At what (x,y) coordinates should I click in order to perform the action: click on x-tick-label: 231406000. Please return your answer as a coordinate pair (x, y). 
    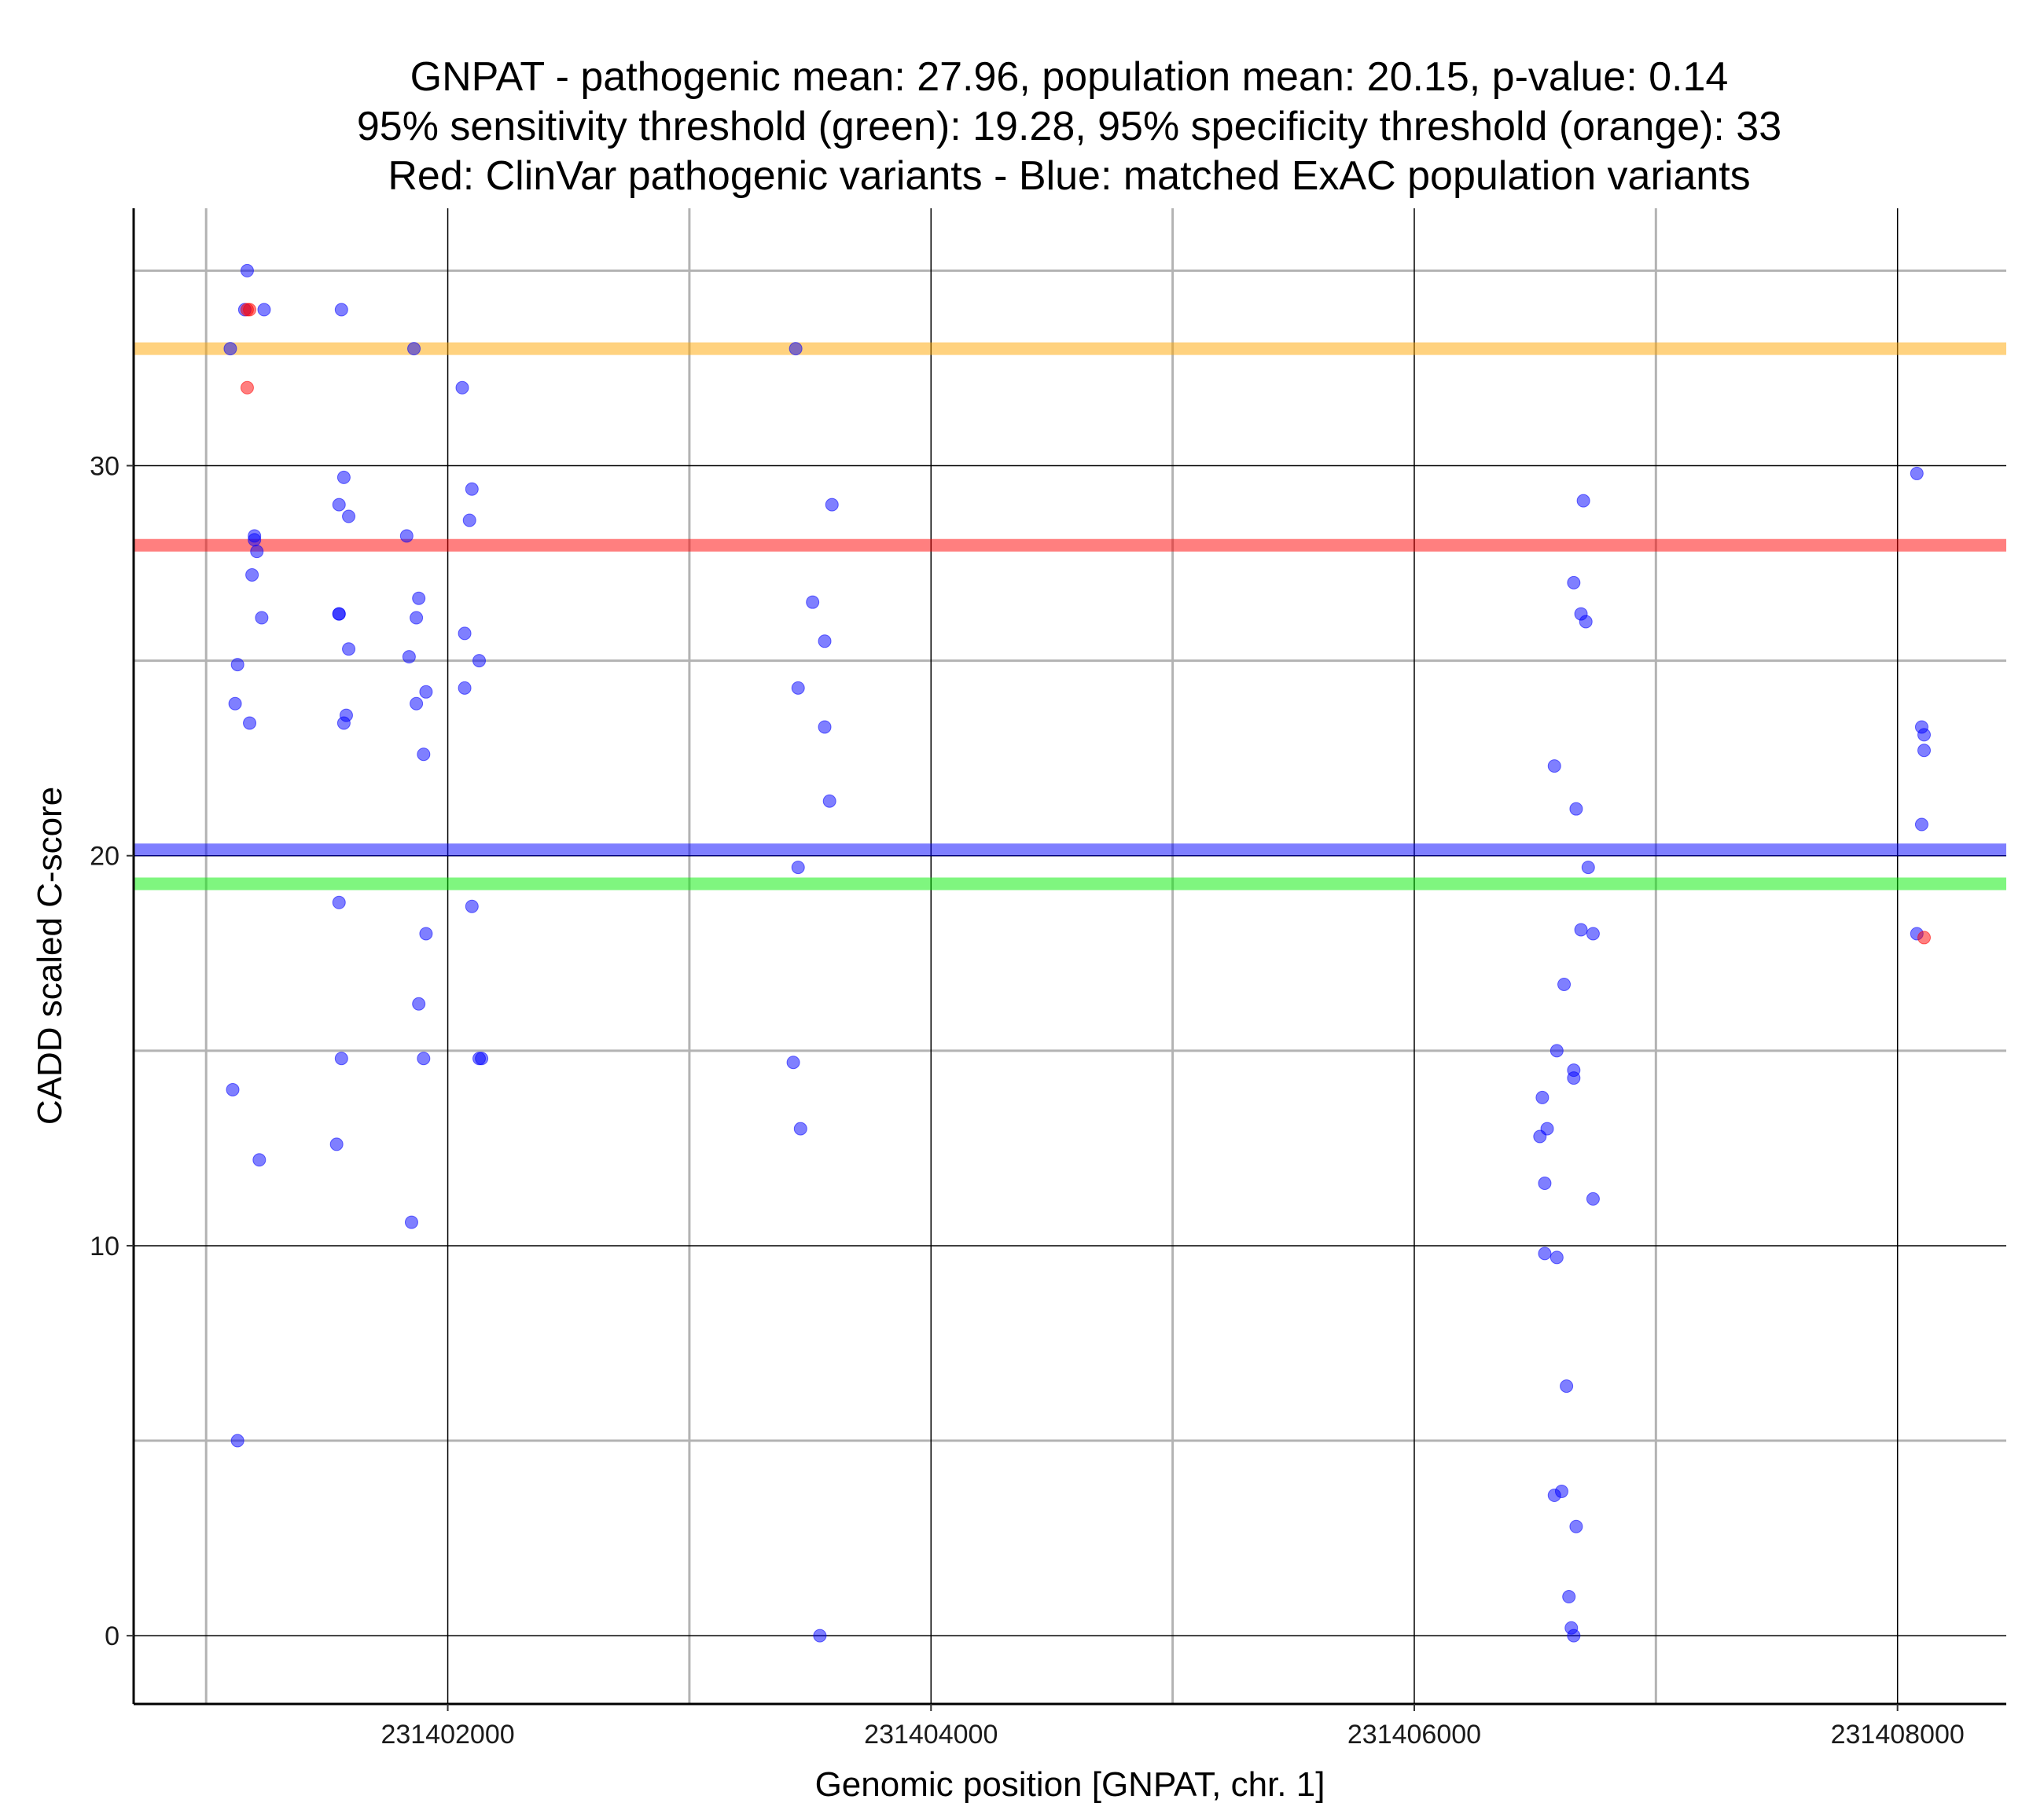
    Looking at the image, I should click on (1414, 1735).